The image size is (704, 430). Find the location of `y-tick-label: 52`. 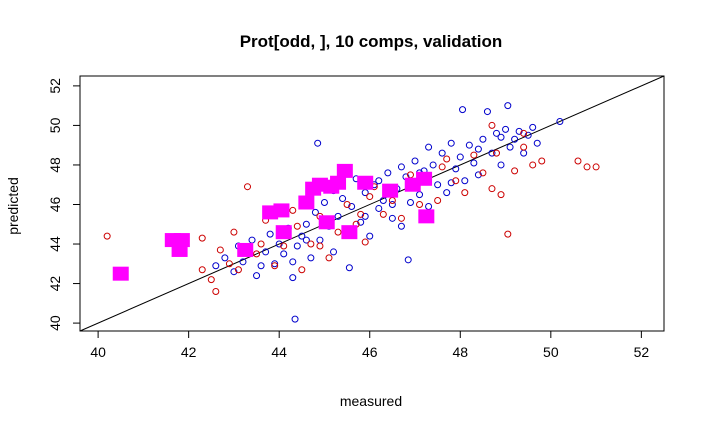

y-tick-label: 52 is located at coordinates (55, 86).